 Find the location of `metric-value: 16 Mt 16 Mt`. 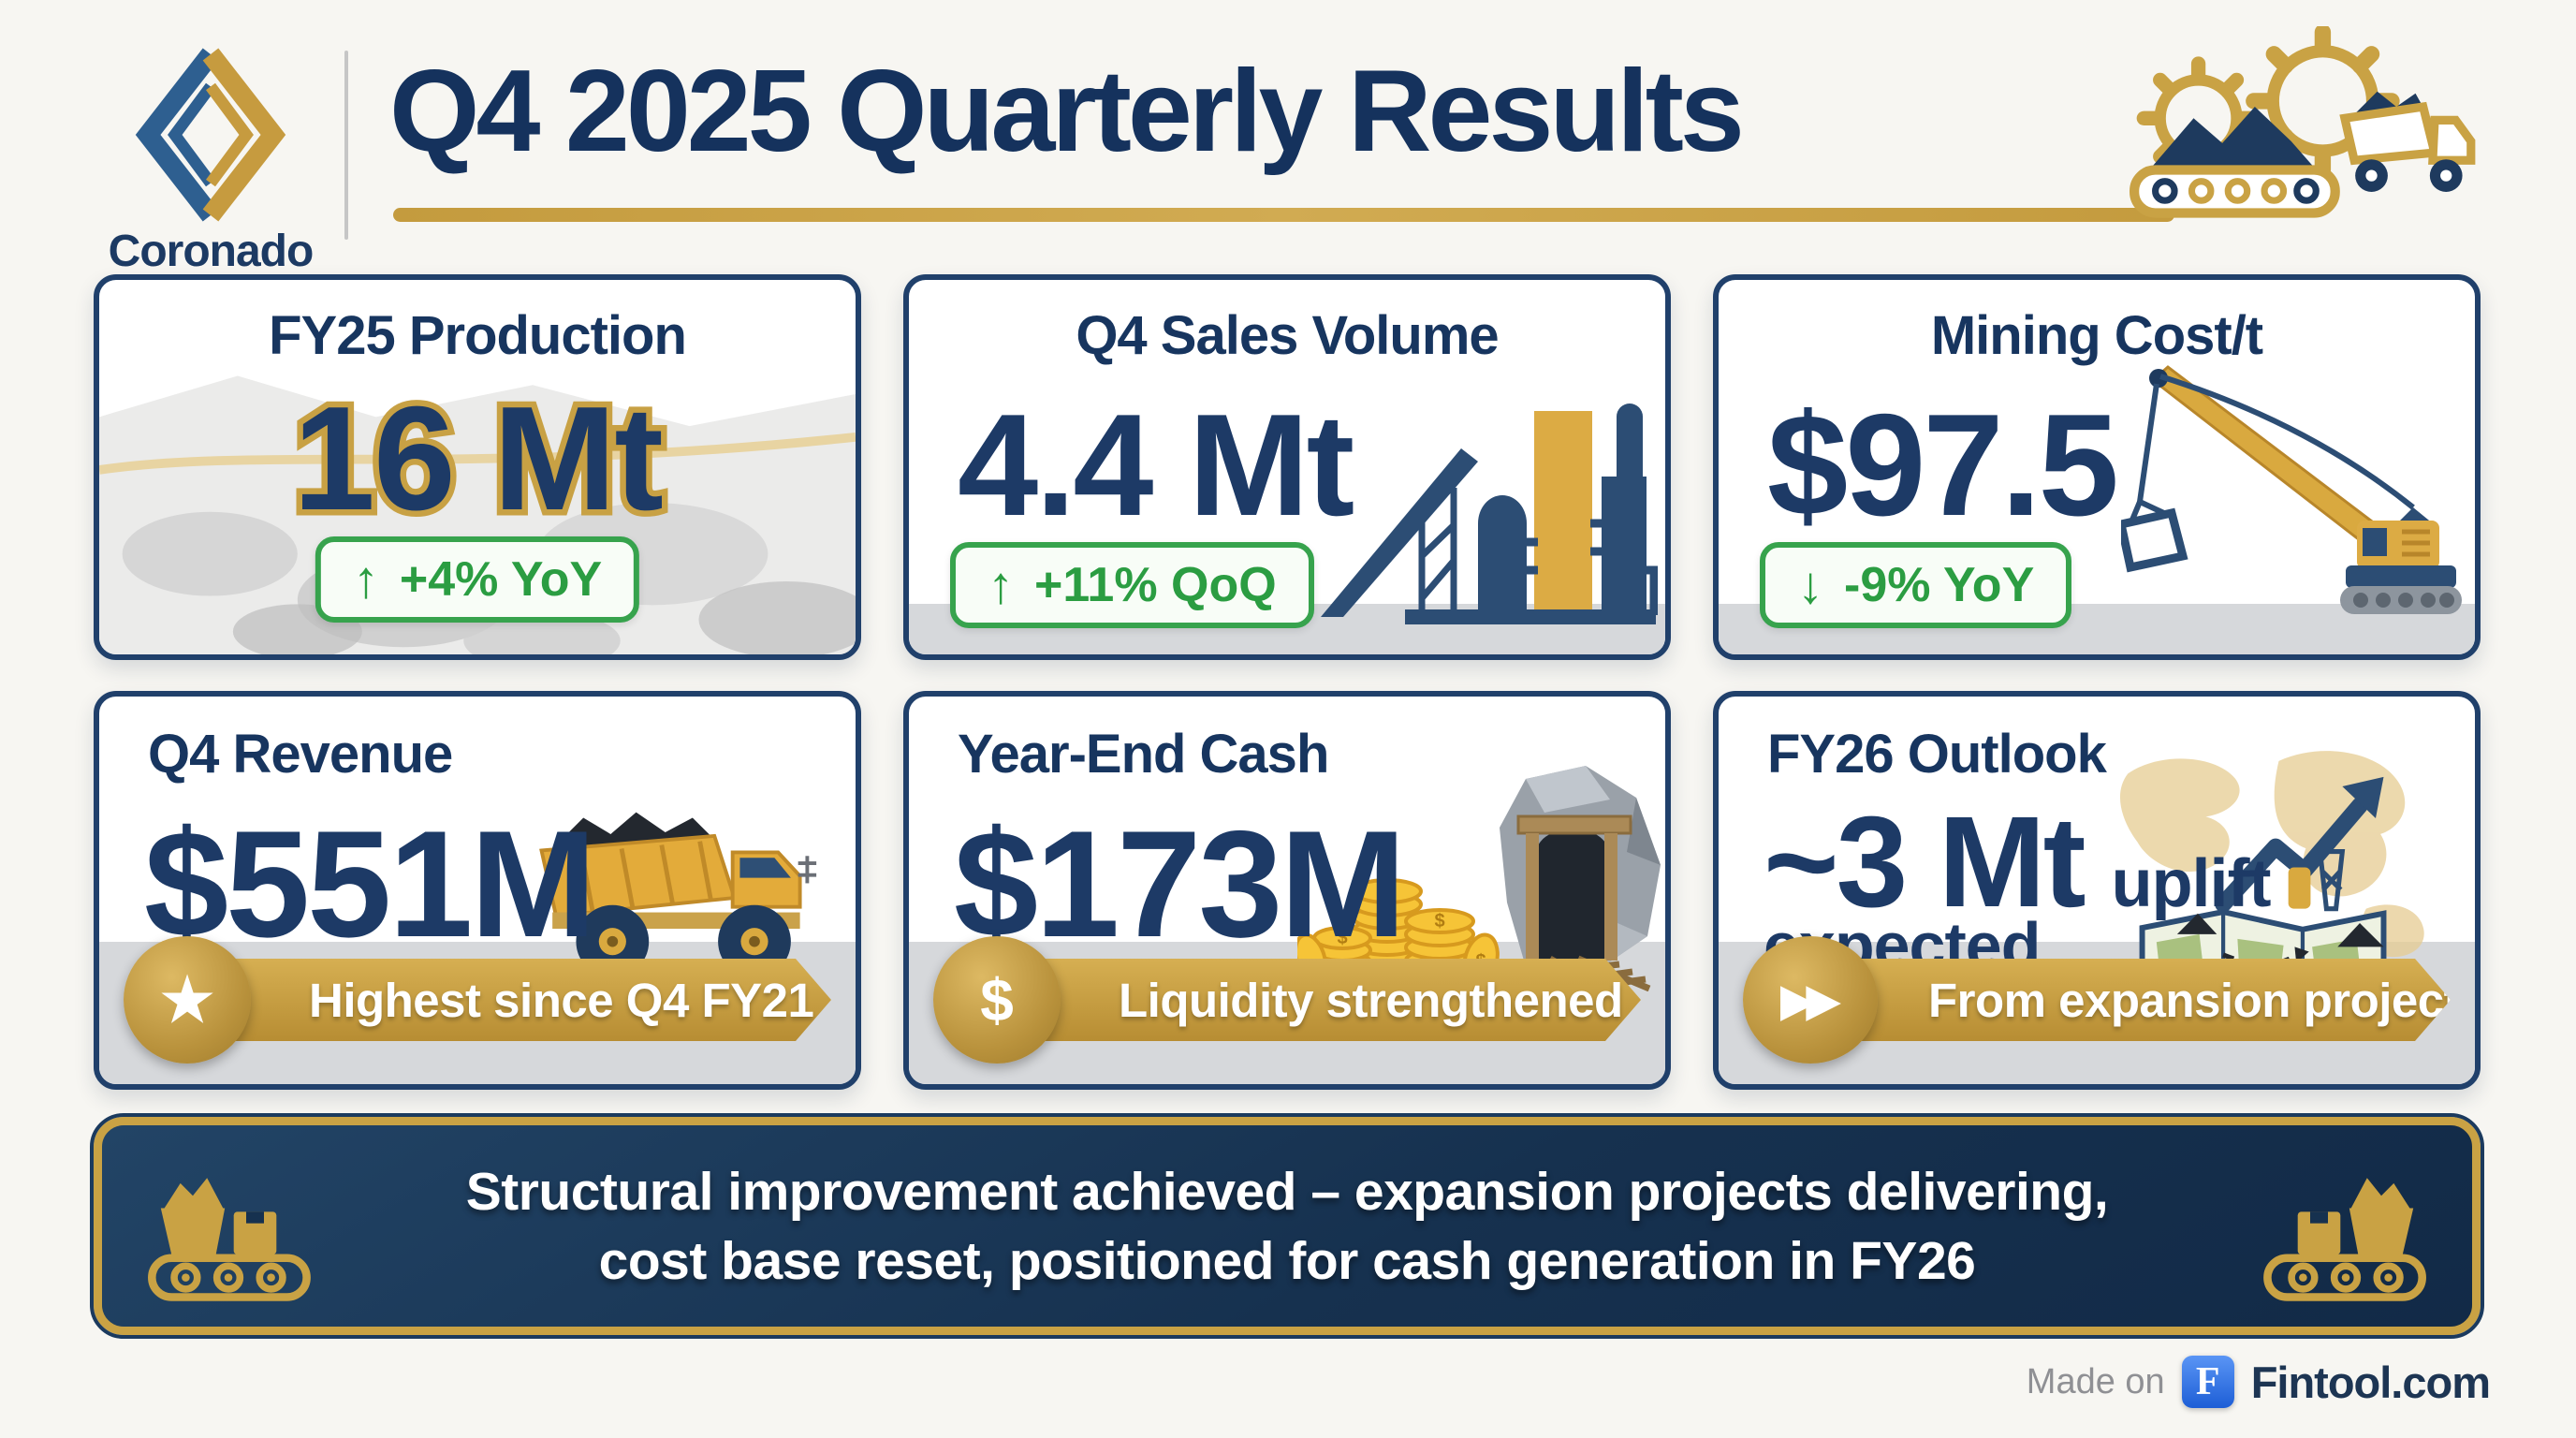

metric-value: 16 Mt 16 Mt is located at coordinates (478, 458).